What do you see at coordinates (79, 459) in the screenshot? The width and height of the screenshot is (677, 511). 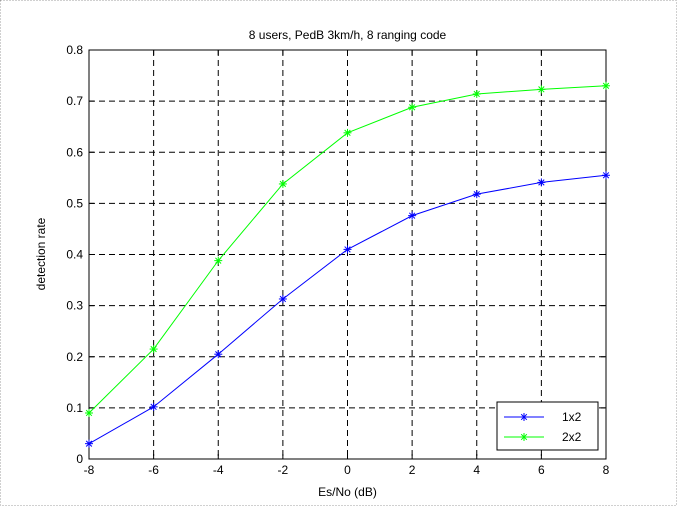 I see `y-tick-label: 0` at bounding box center [79, 459].